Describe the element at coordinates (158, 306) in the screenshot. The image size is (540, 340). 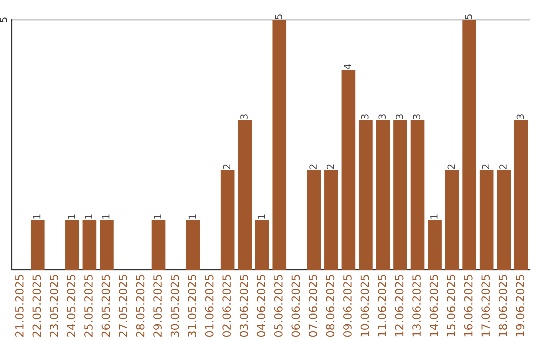
I see `x-tick-label: 29.05.2025` at that location.